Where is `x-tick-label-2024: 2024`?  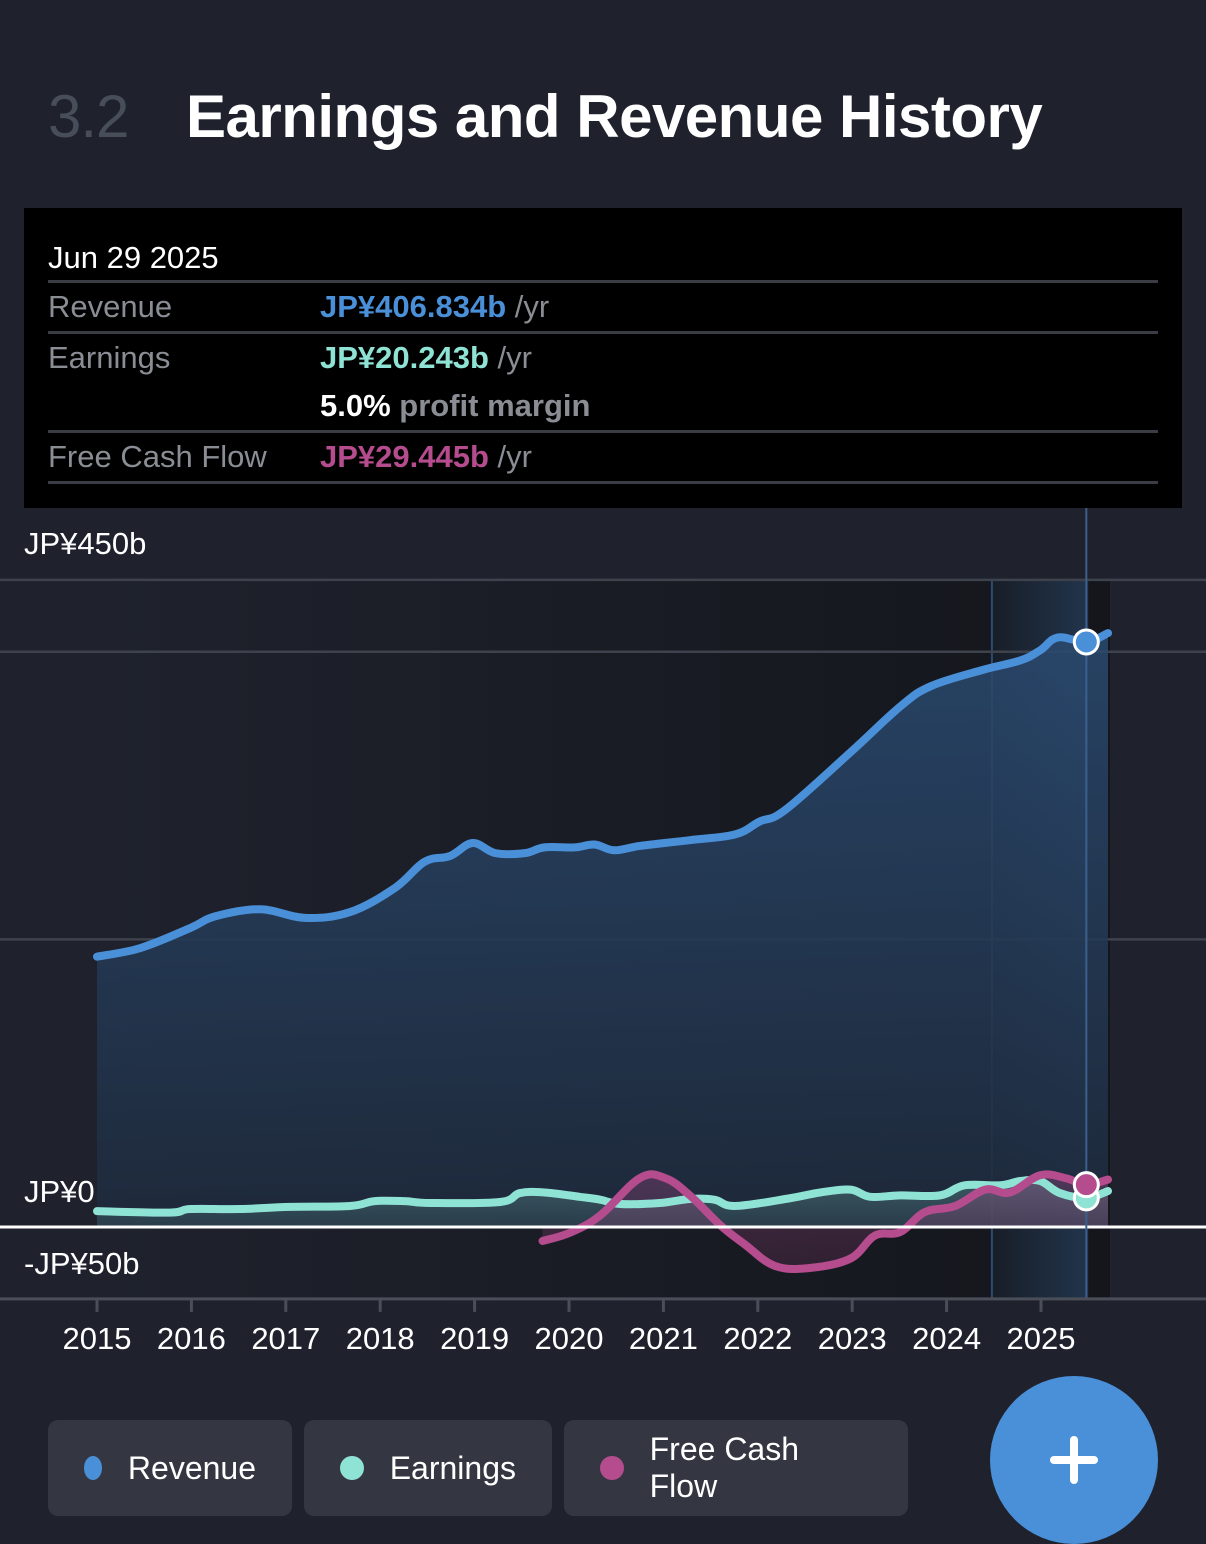
x-tick-label-2024: 2024 is located at coordinates (946, 1338).